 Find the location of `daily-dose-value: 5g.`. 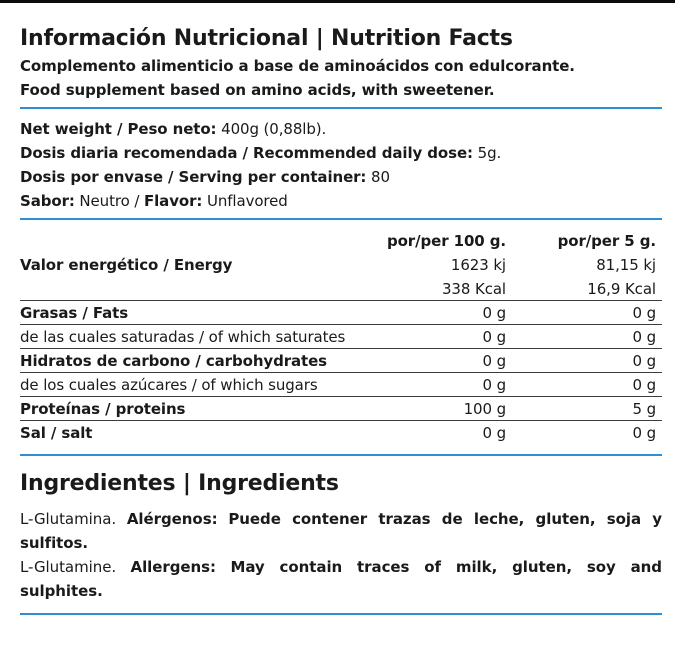

daily-dose-value: 5g. is located at coordinates (487, 153).